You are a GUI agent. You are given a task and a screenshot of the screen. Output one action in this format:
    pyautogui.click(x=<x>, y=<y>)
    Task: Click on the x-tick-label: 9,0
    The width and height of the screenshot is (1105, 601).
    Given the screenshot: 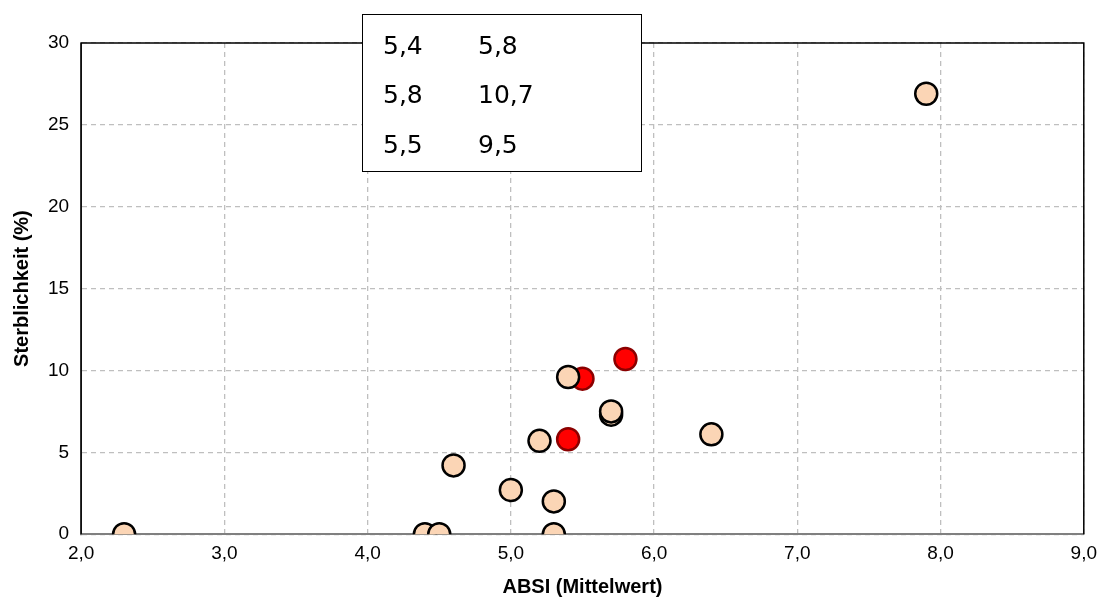 What is the action you would take?
    pyautogui.click(x=1083, y=552)
    